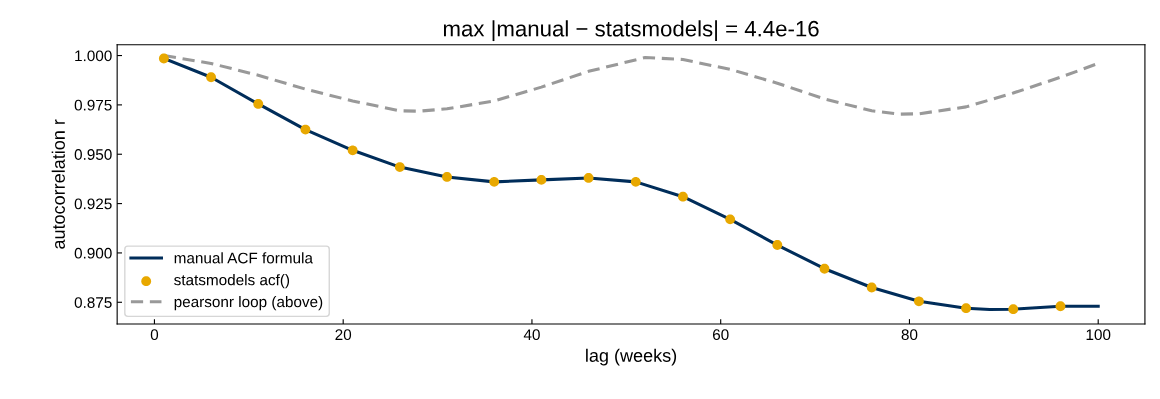 This screenshot has width=1160, height=399. What do you see at coordinates (343, 335) in the screenshot?
I see `x-tick-label: 20` at bounding box center [343, 335].